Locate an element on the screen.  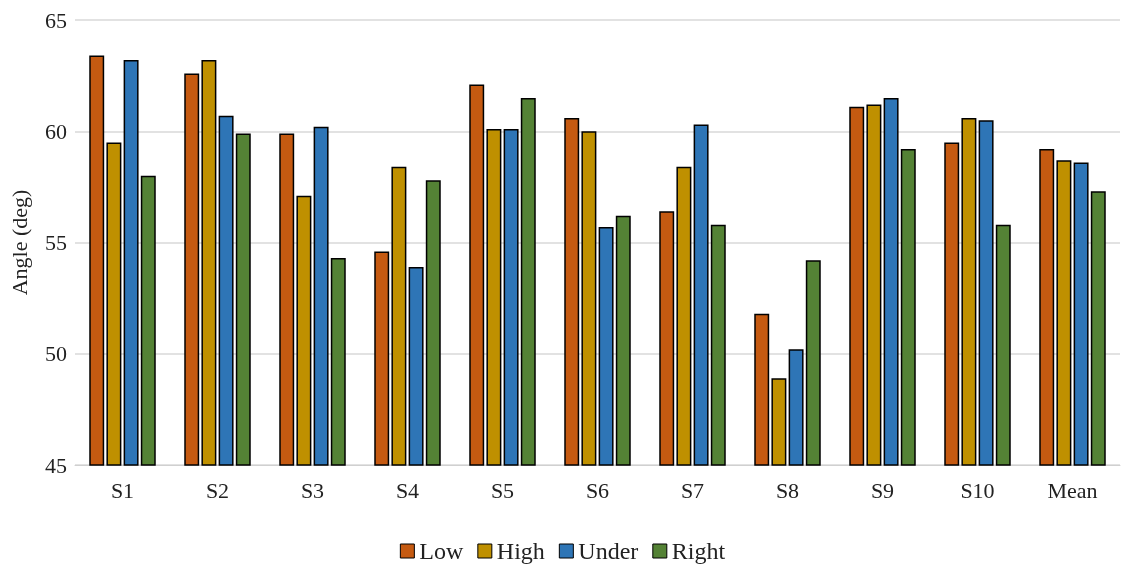
x-tick-label: S9 is located at coordinates (882, 490).